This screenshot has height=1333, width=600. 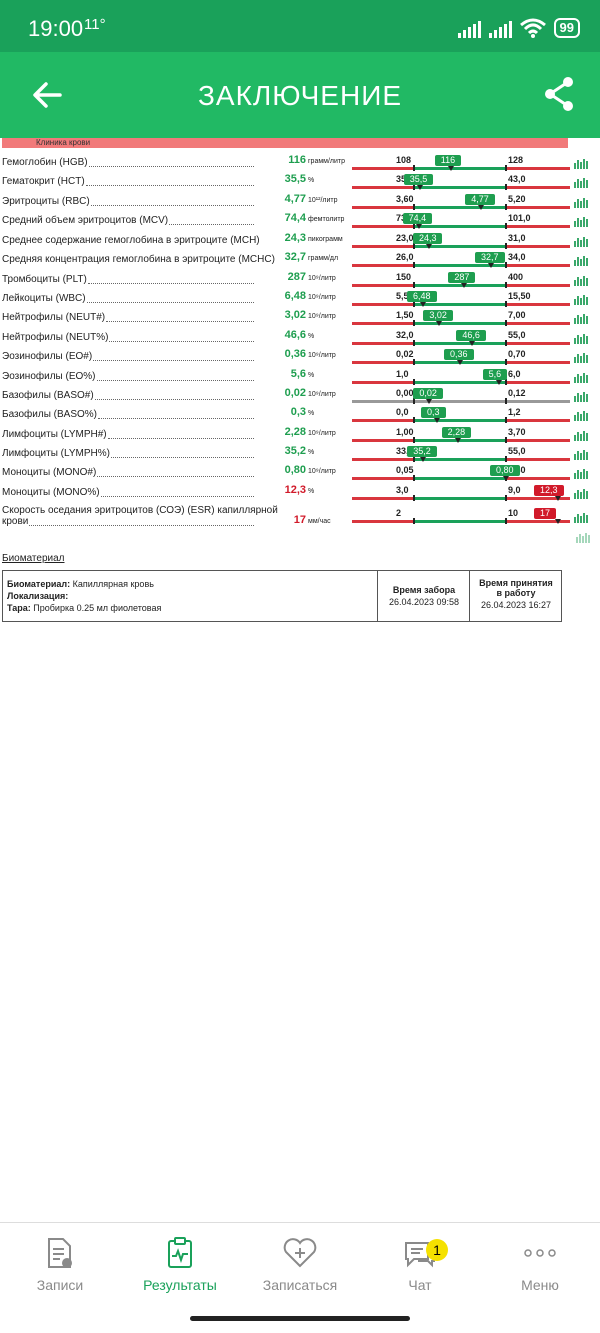 I want to click on result-row: Лейкоциты (WBC) 6,48 10⁹/литр 5,50 15,50 6,48, so click(x=300, y=299).